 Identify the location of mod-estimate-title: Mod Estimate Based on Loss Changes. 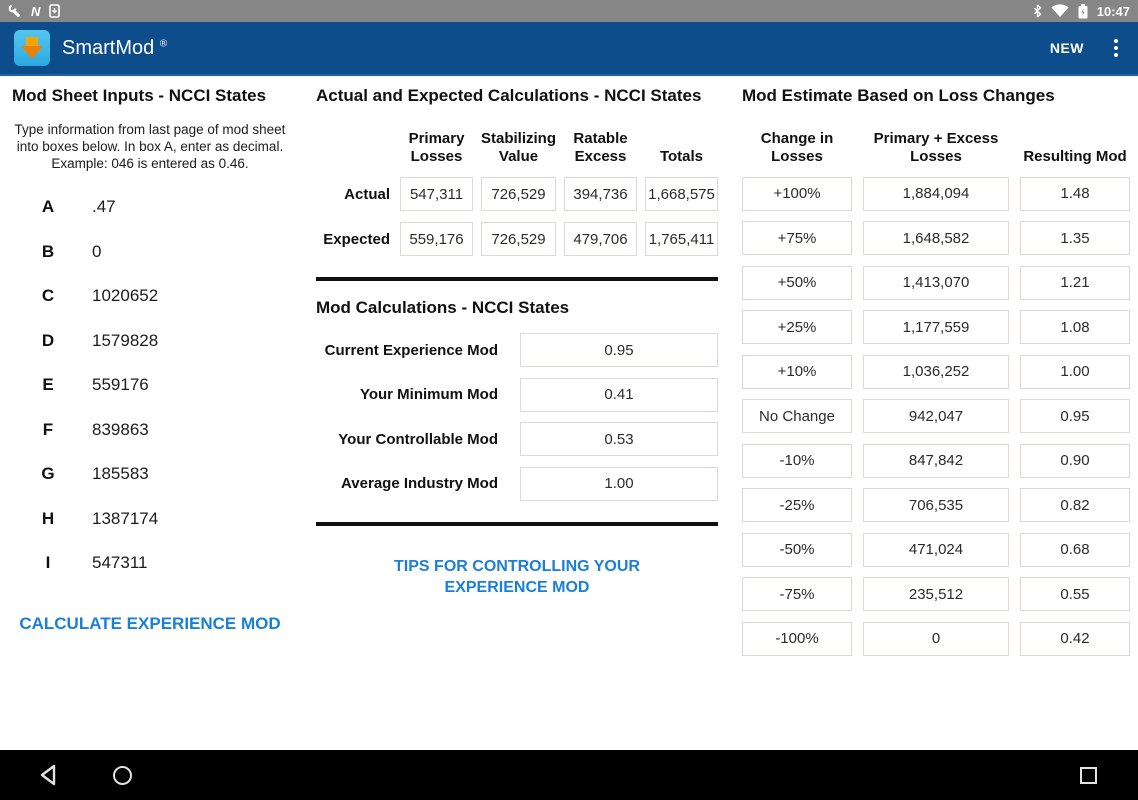
(898, 95).